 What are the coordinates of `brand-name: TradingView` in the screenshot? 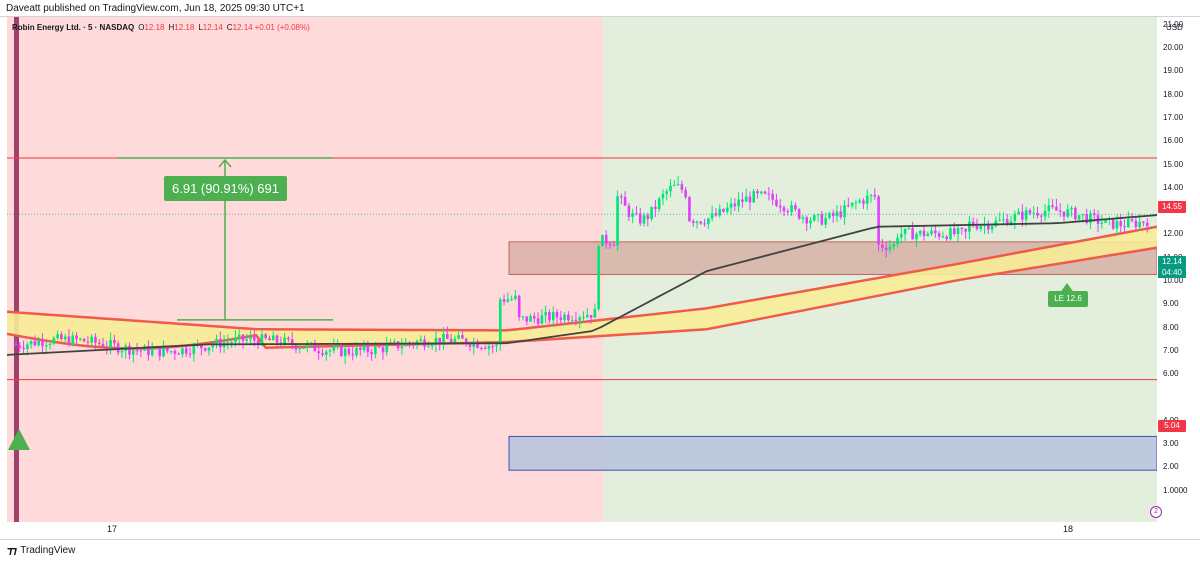 It's located at (48, 550).